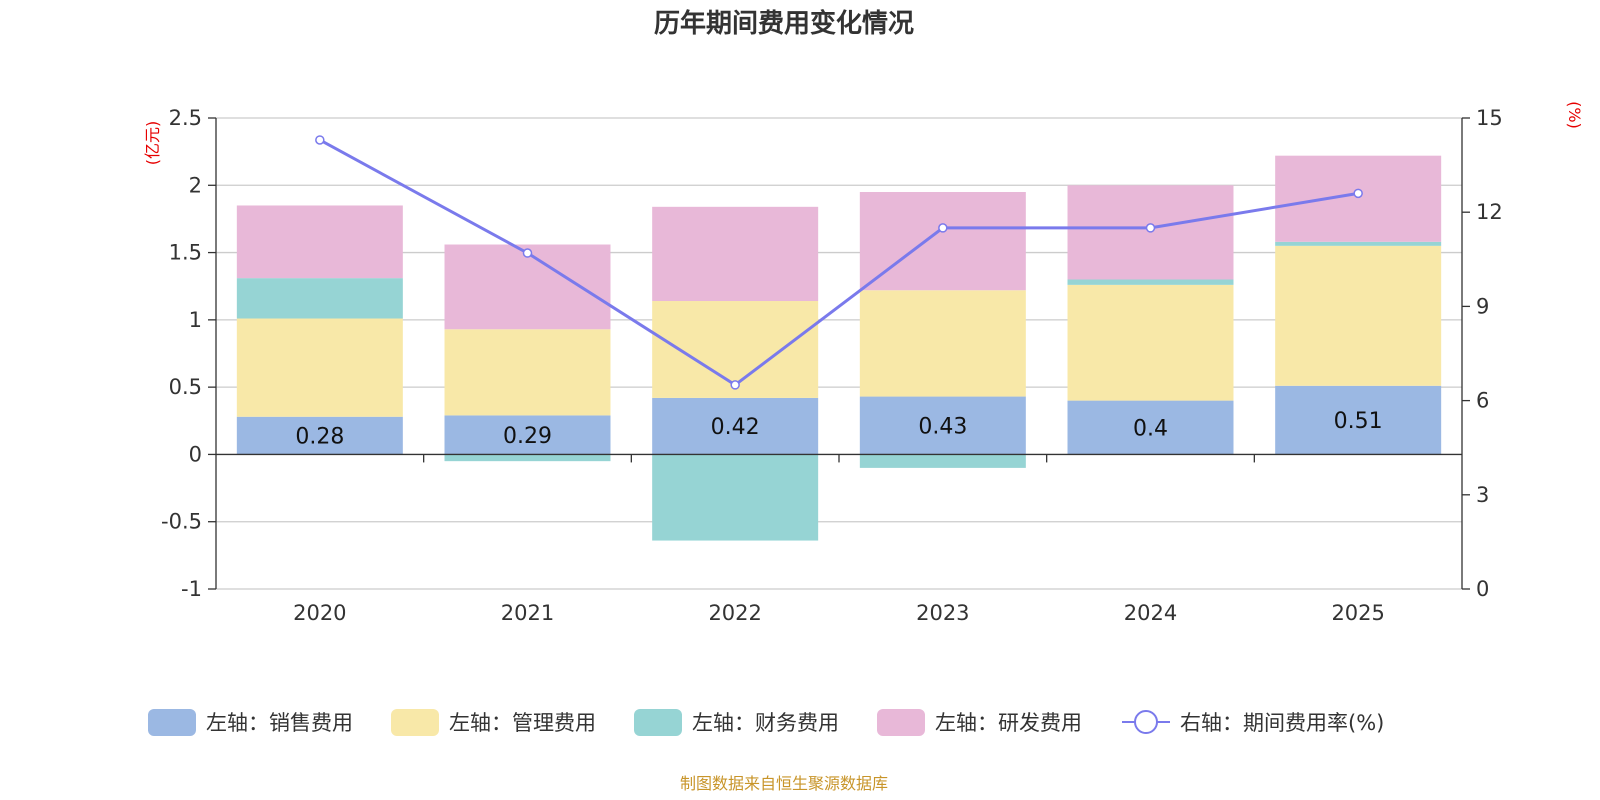 The height and width of the screenshot is (800, 1600). I want to click on bar-data-label: 0.51, so click(1358, 421).